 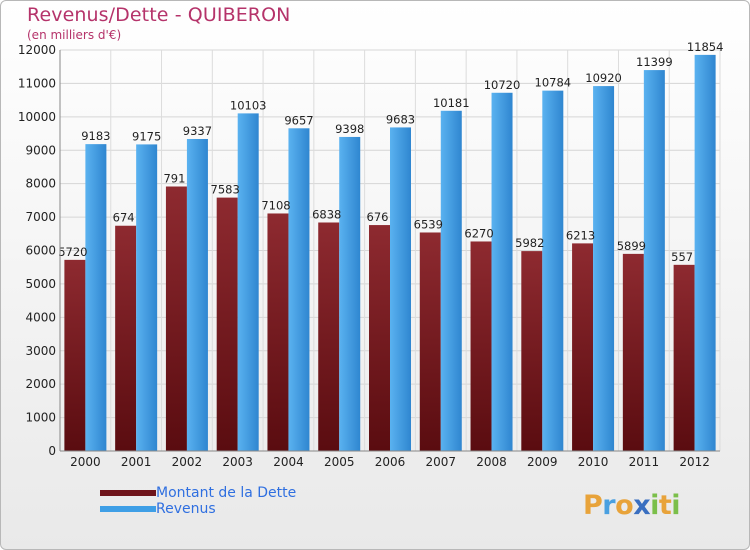 I want to click on legend-swatch-revenus, so click(x=128, y=509).